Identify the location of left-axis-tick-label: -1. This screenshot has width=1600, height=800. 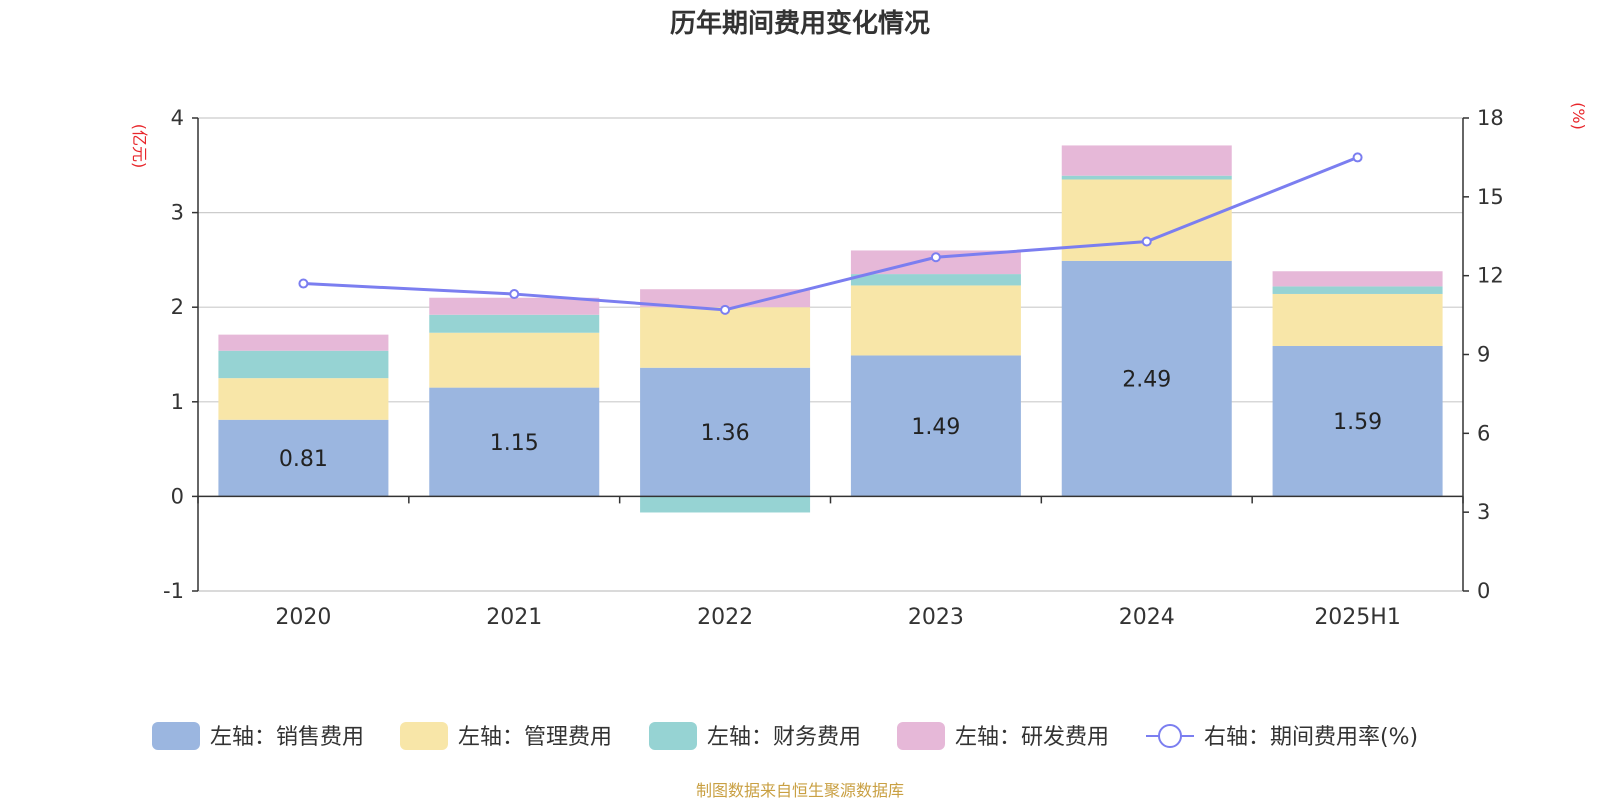
(173, 591).